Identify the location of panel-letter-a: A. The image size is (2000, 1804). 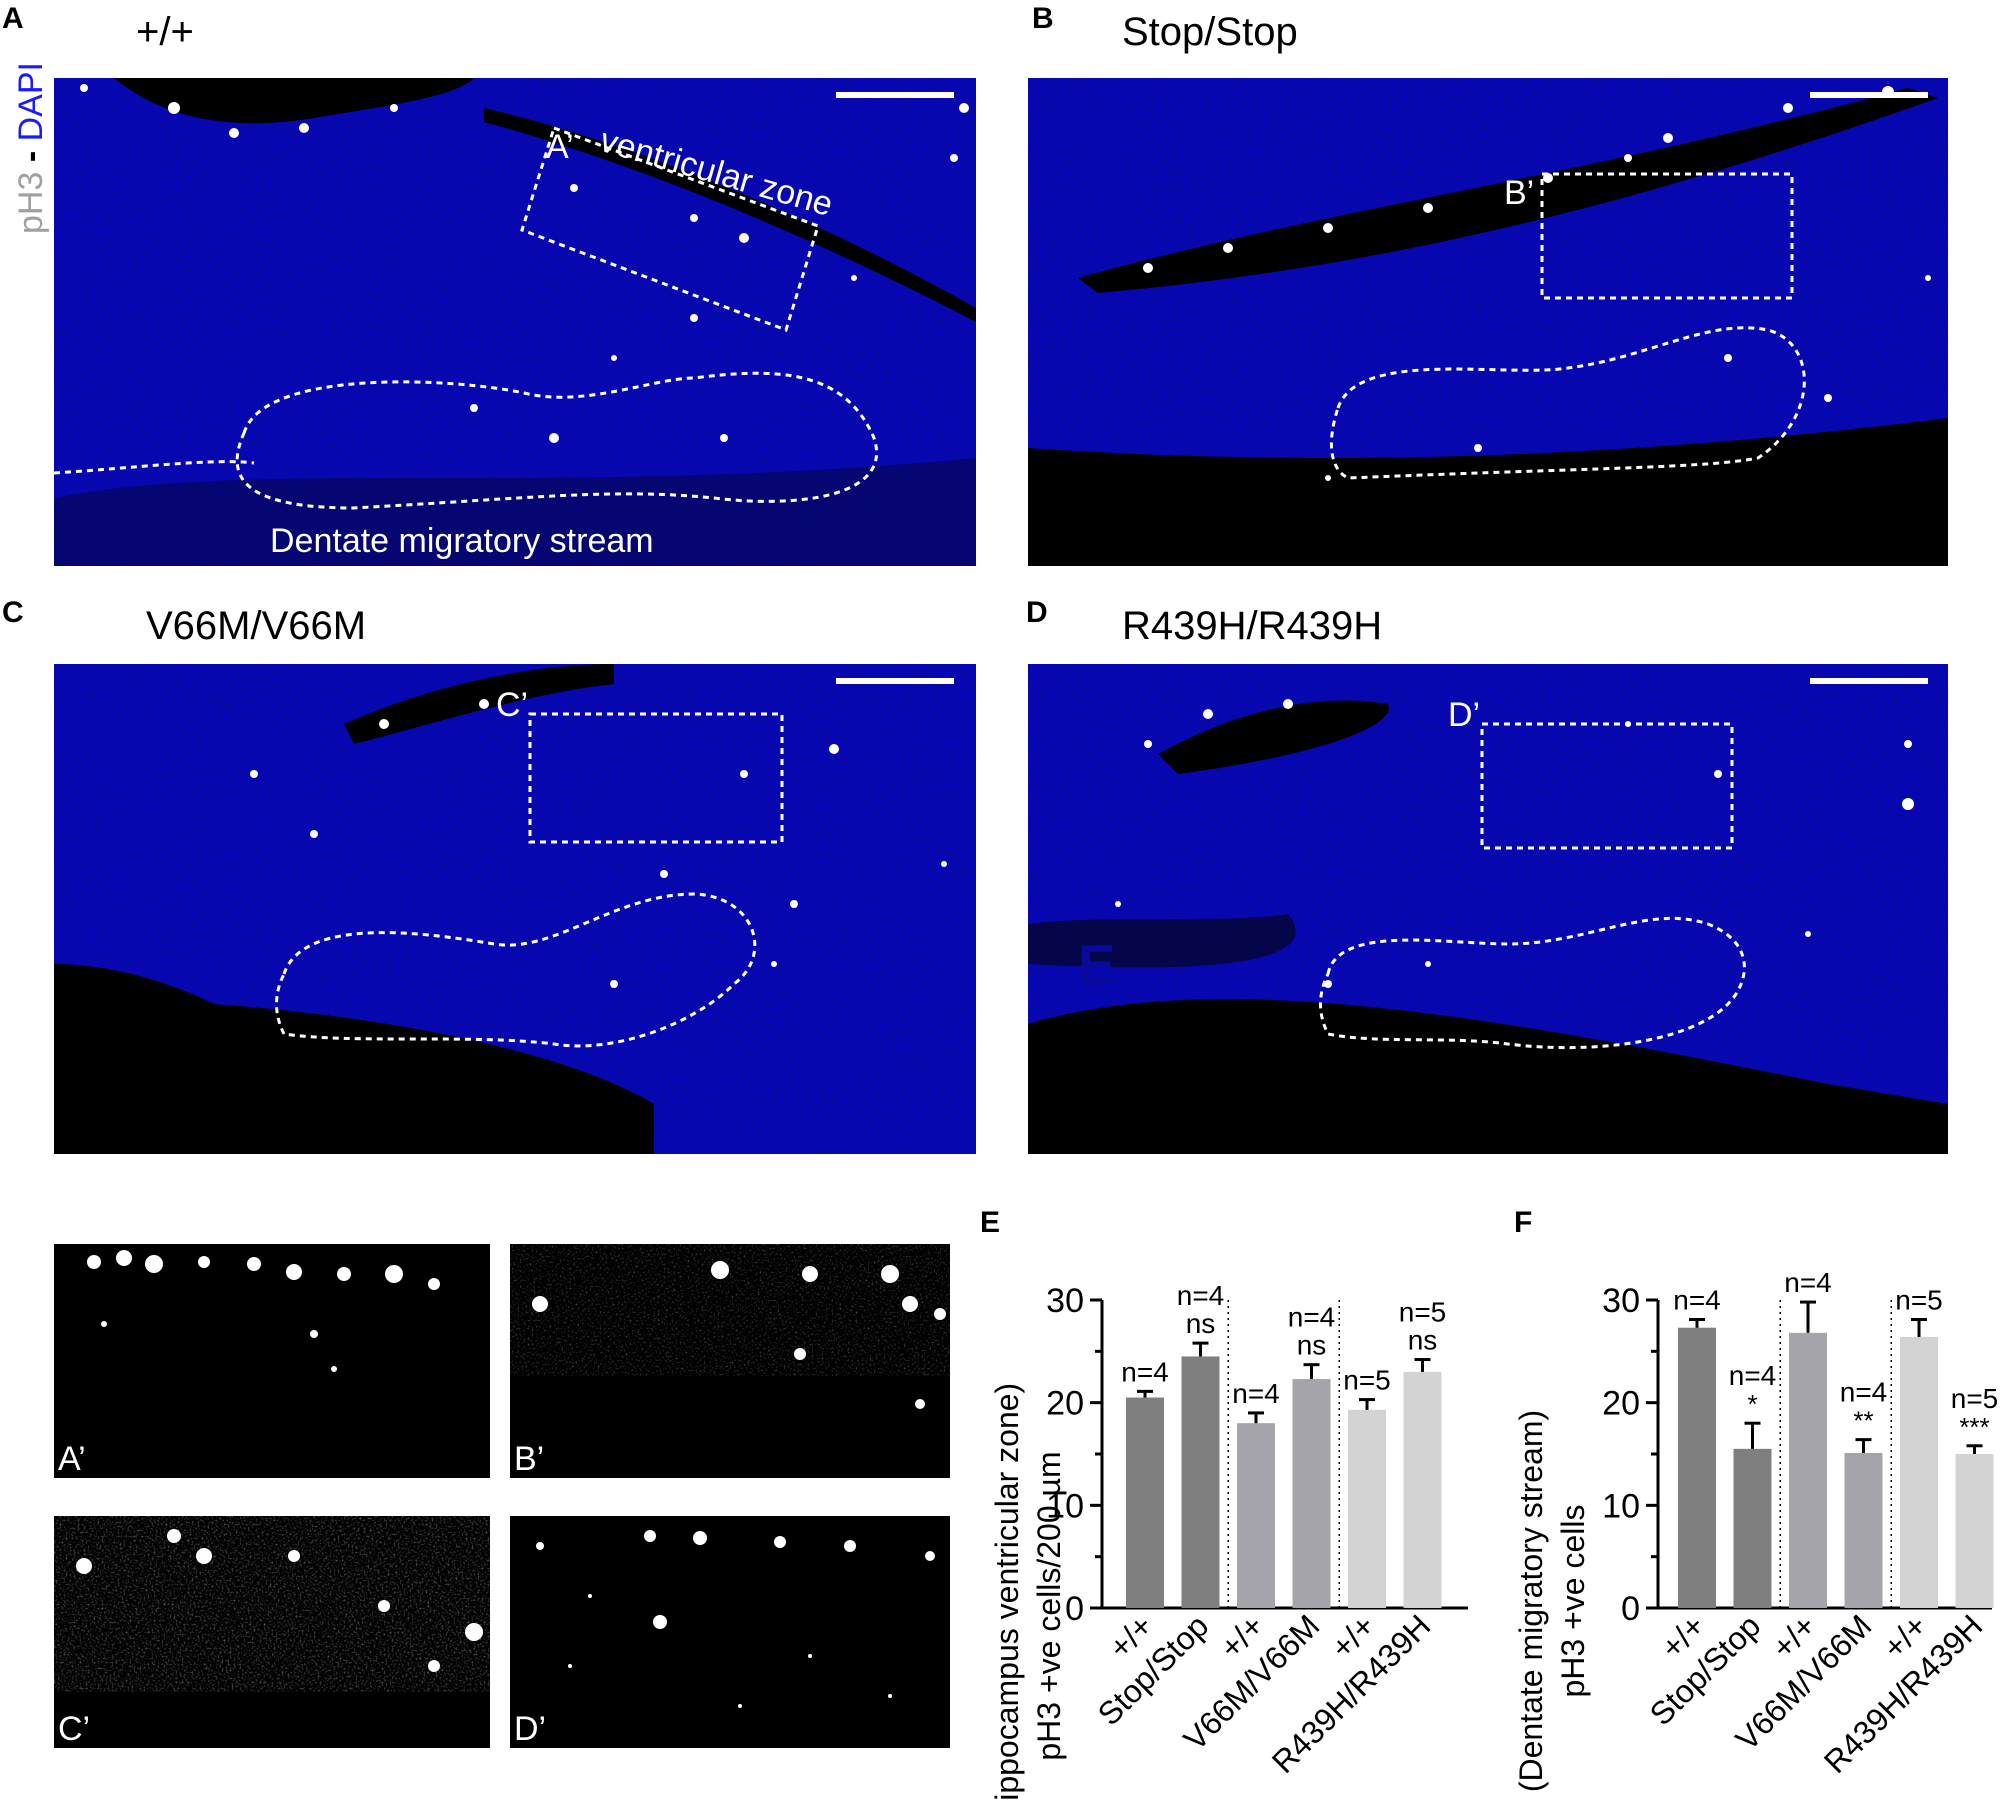
(13, 18).